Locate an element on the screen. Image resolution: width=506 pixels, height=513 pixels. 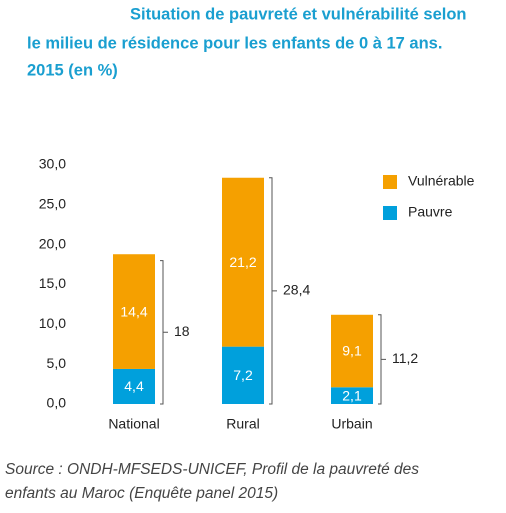
y-tick-label: 30,0 is located at coordinates (52, 164).